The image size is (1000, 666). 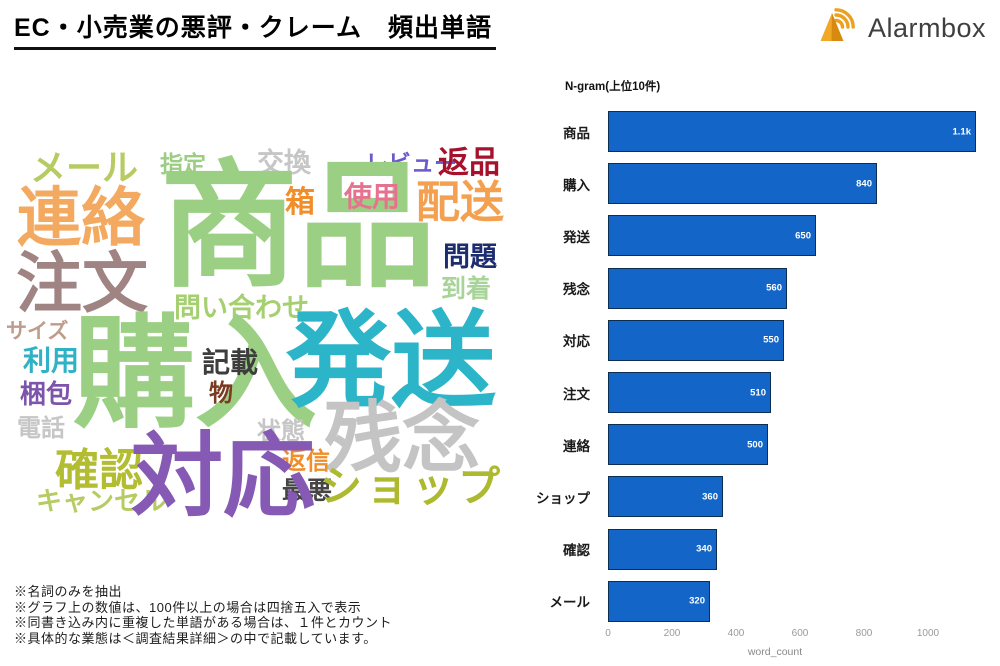 What do you see at coordinates (758, 392) in the screenshot?
I see `bar-value-label: 510` at bounding box center [758, 392].